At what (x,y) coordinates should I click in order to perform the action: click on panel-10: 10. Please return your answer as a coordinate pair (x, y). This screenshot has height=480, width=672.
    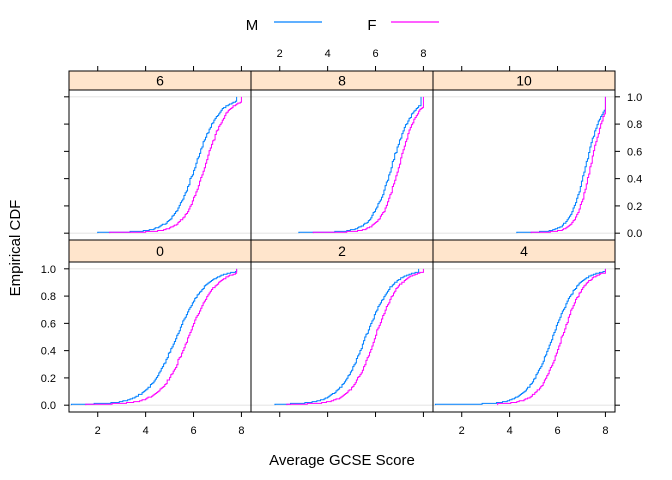
    Looking at the image, I should click on (524, 155).